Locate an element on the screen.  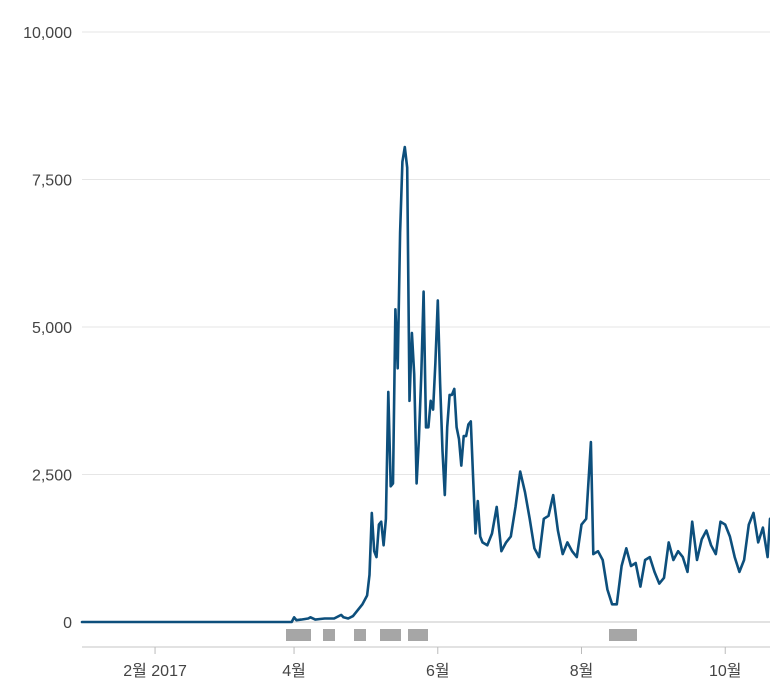
x-tick-label: 2월 2017 is located at coordinates (155, 671).